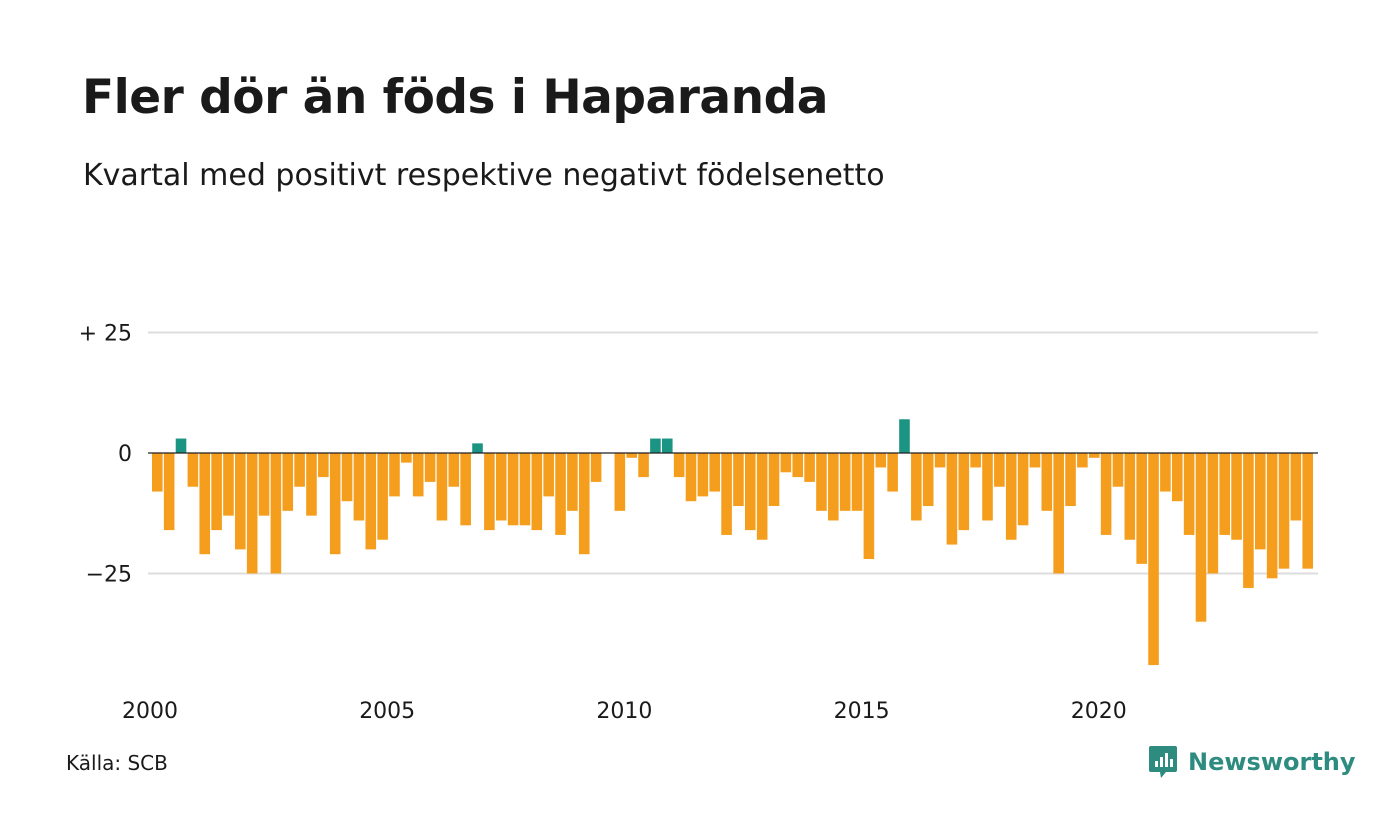 The height and width of the screenshot is (840, 1400). I want to click on x-tick-label: 2000, so click(150, 711).